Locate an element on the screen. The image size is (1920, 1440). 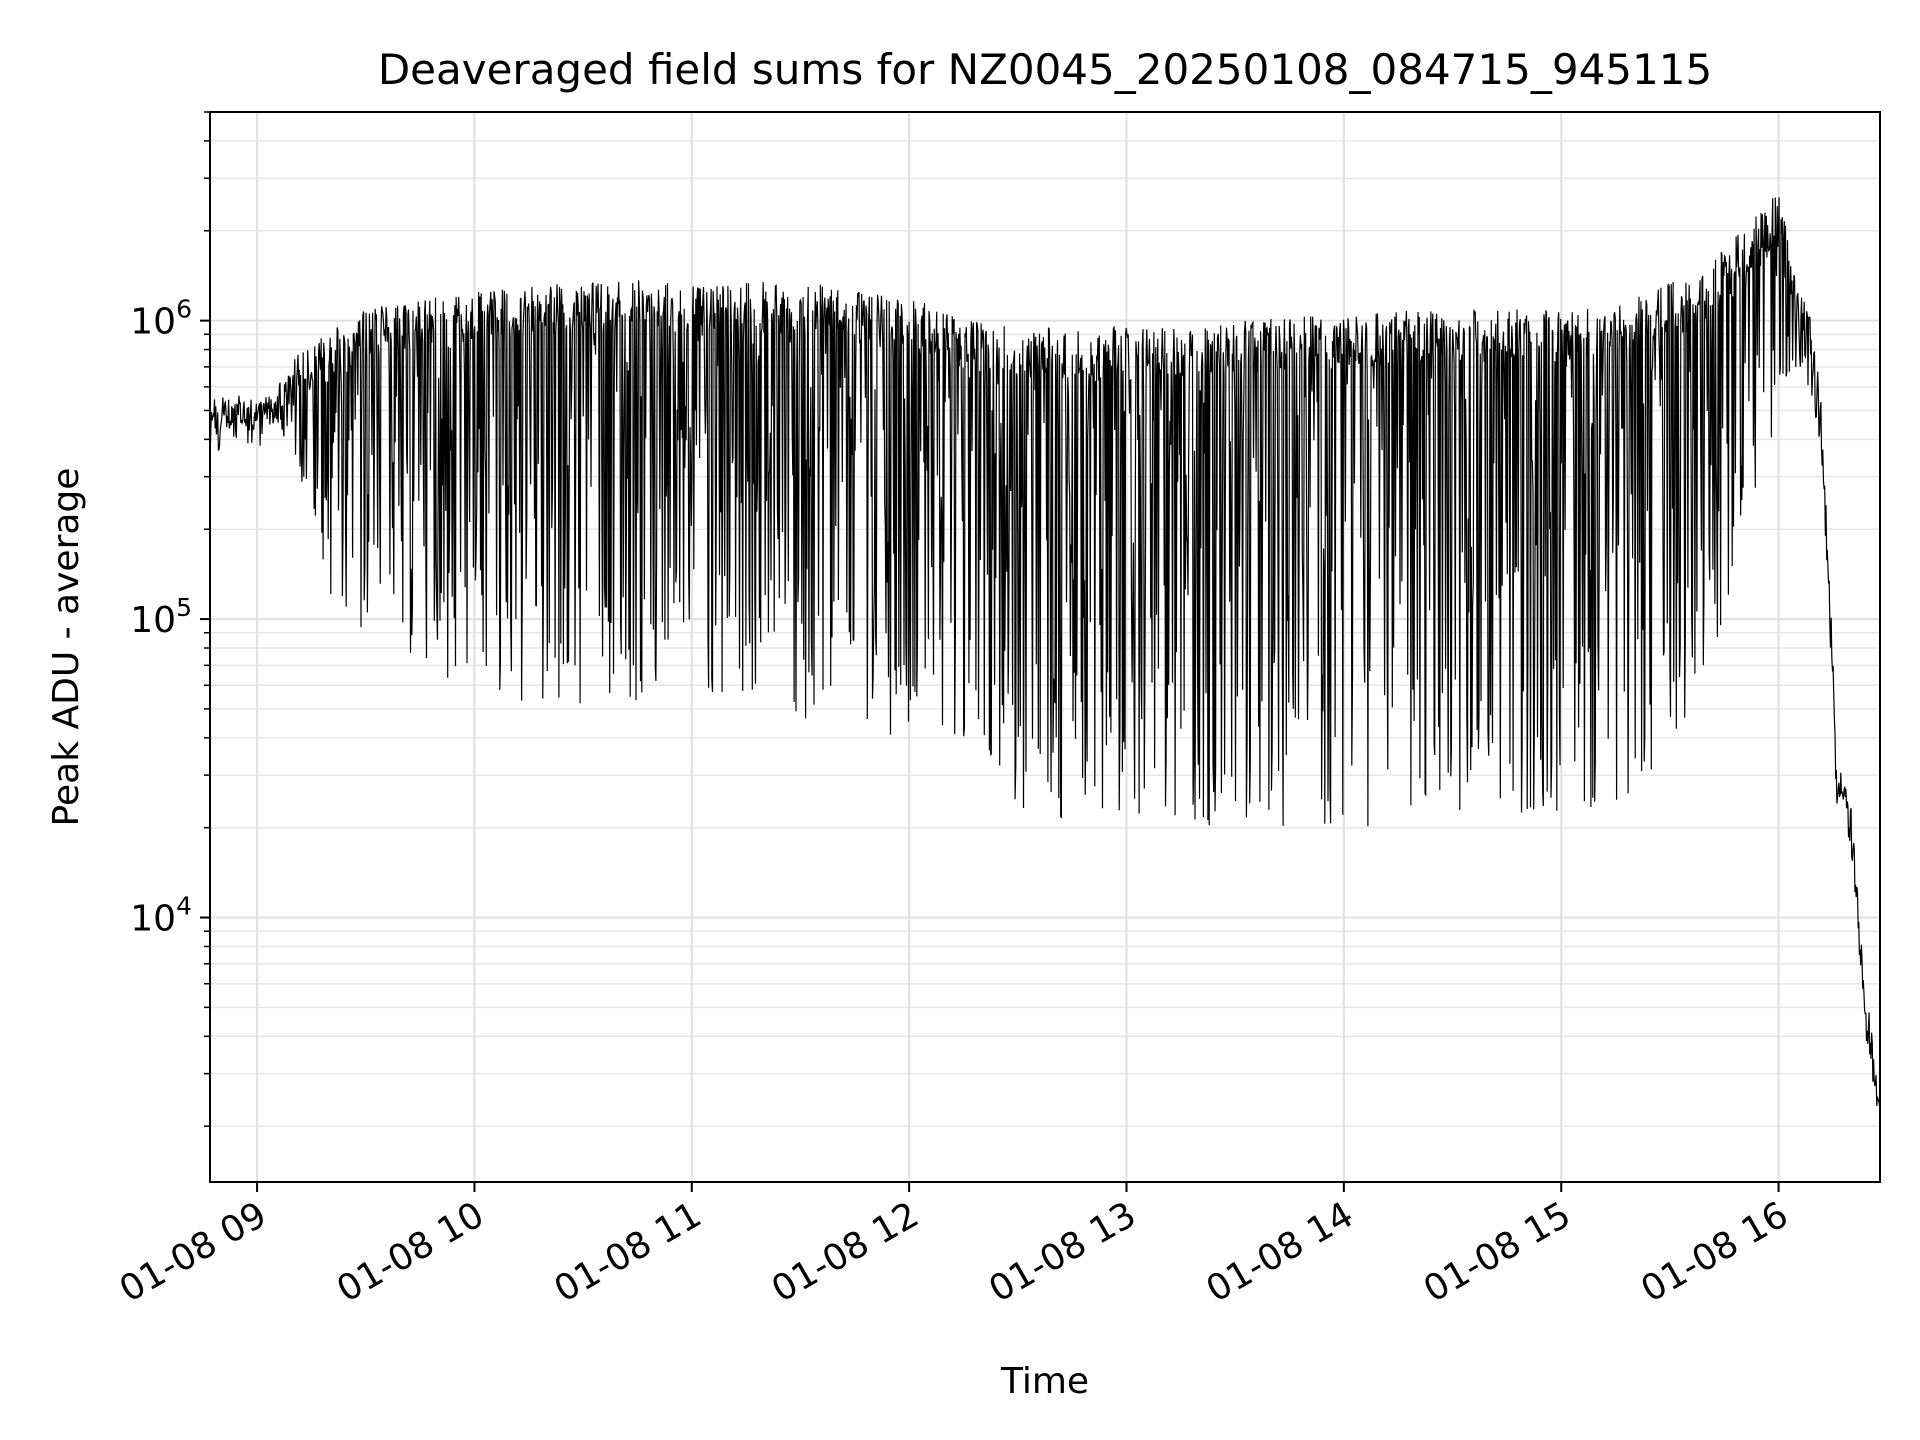
y-axis-label: Peak ADU - average is located at coordinates (66, 647).